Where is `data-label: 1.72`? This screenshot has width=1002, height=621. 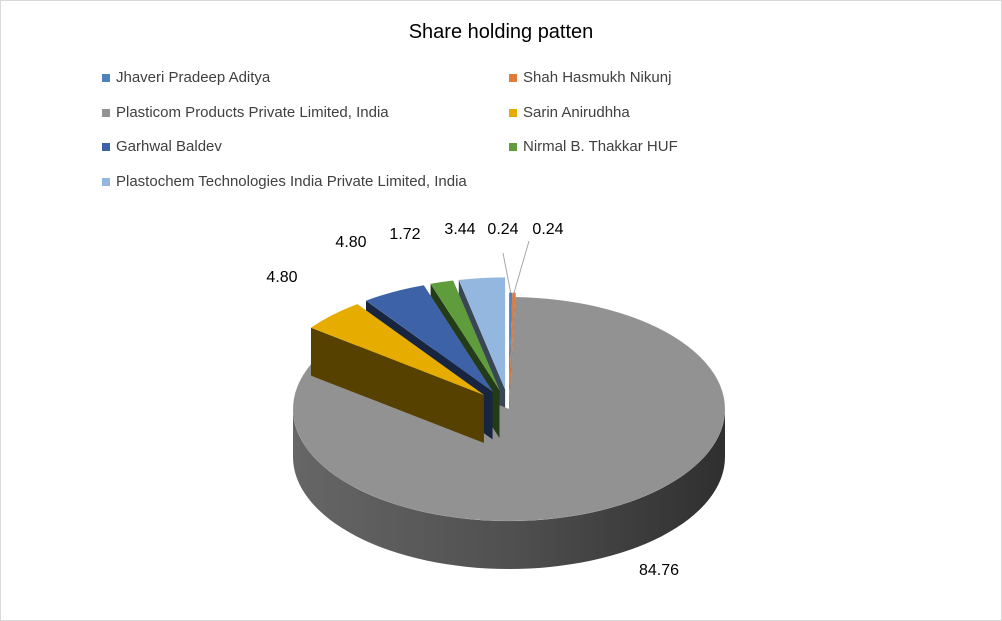 data-label: 1.72 is located at coordinates (404, 234).